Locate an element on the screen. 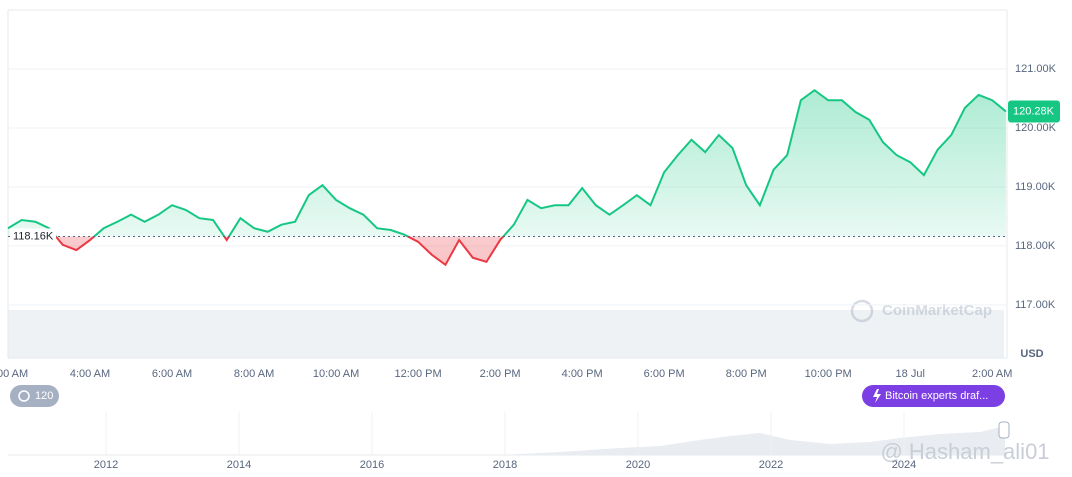 The width and height of the screenshot is (1072, 477). navigator-year: 2012 is located at coordinates (106, 465).